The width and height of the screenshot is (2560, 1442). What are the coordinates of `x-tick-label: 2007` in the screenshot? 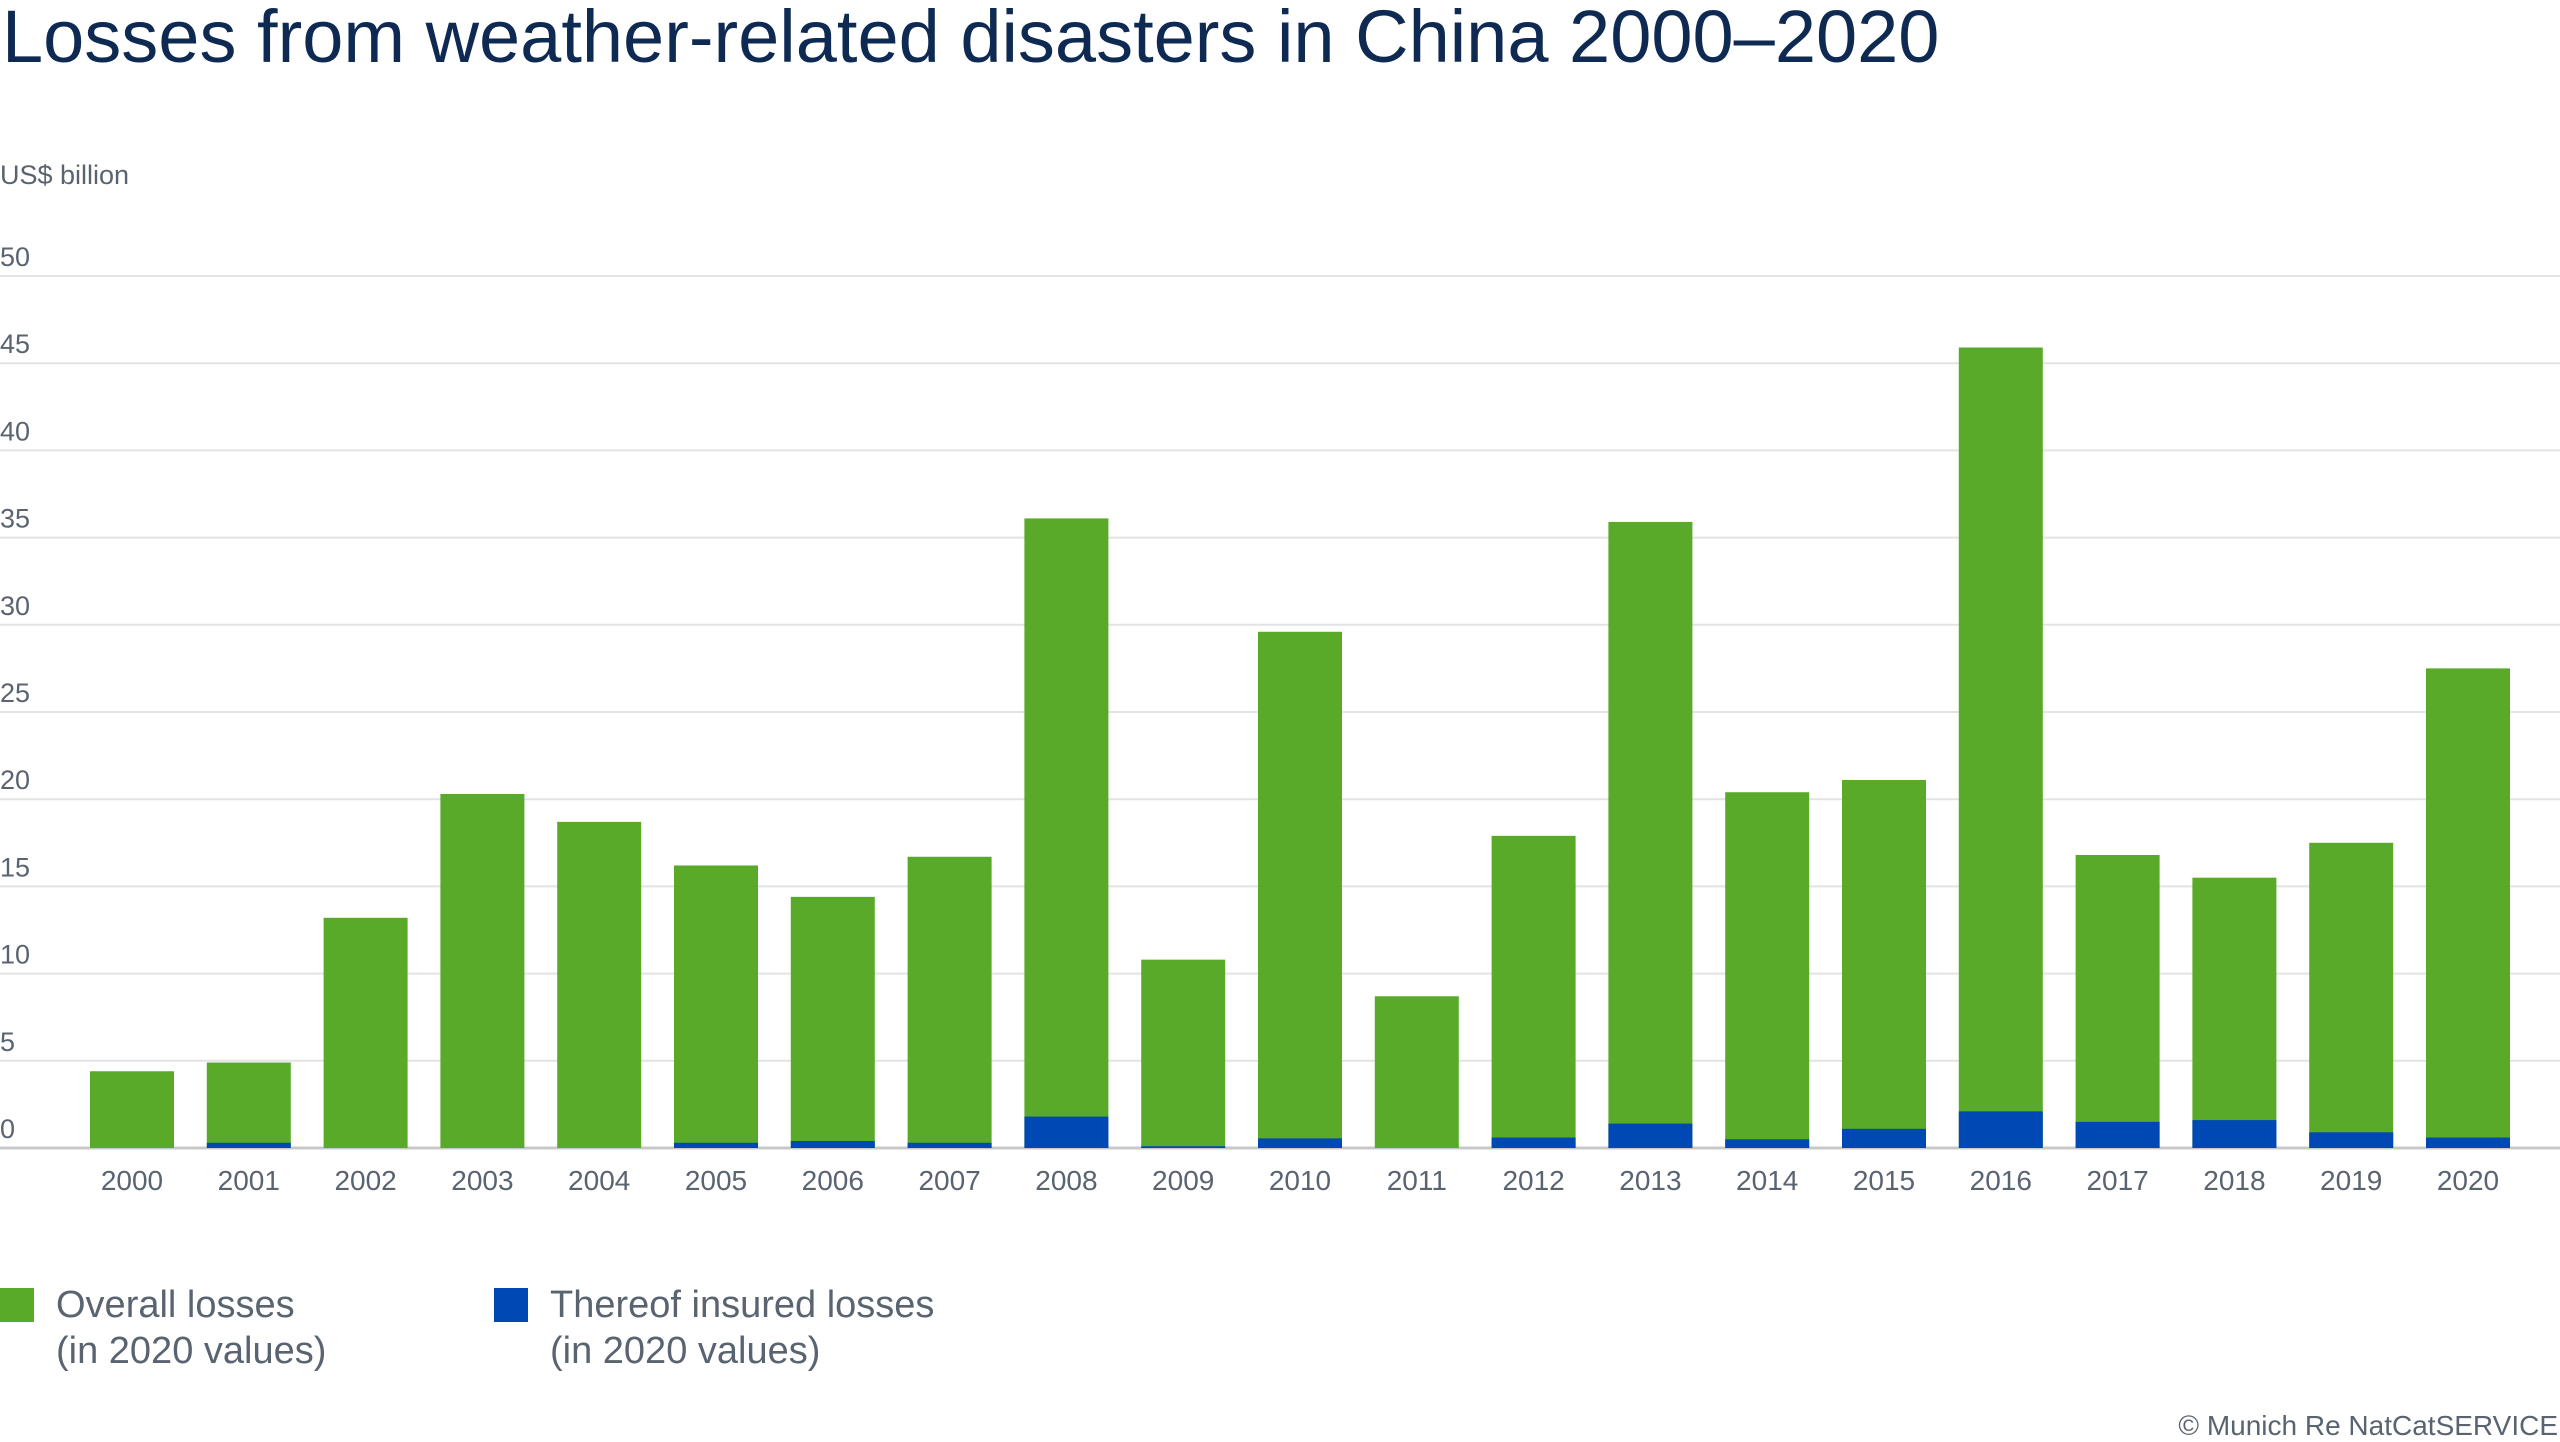 It's located at (949, 1180).